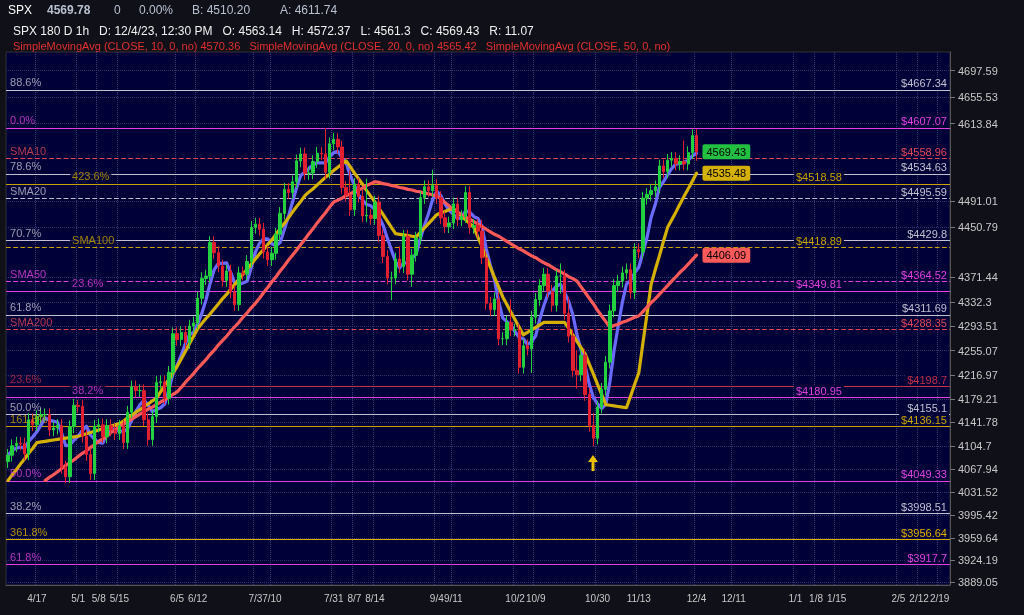 The width and height of the screenshot is (1024, 615). What do you see at coordinates (818, 177) in the screenshot?
I see `ref-line-label: $4518.58` at bounding box center [818, 177].